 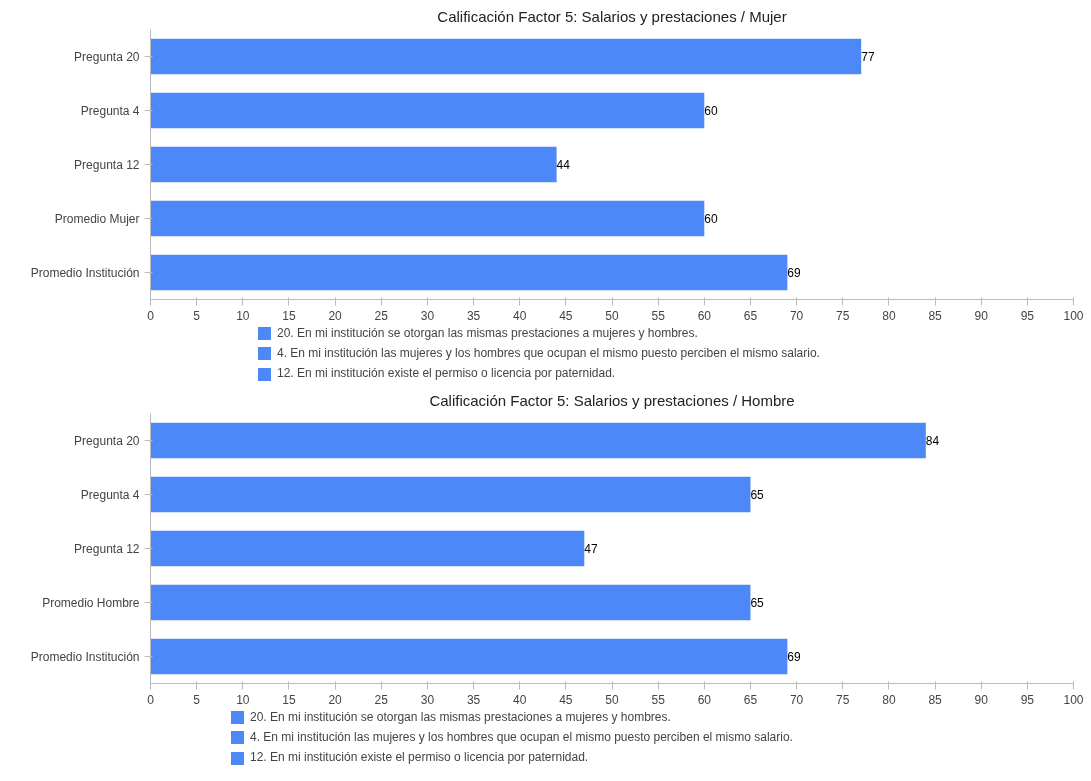 I want to click on data-label: 84, so click(x=932, y=441).